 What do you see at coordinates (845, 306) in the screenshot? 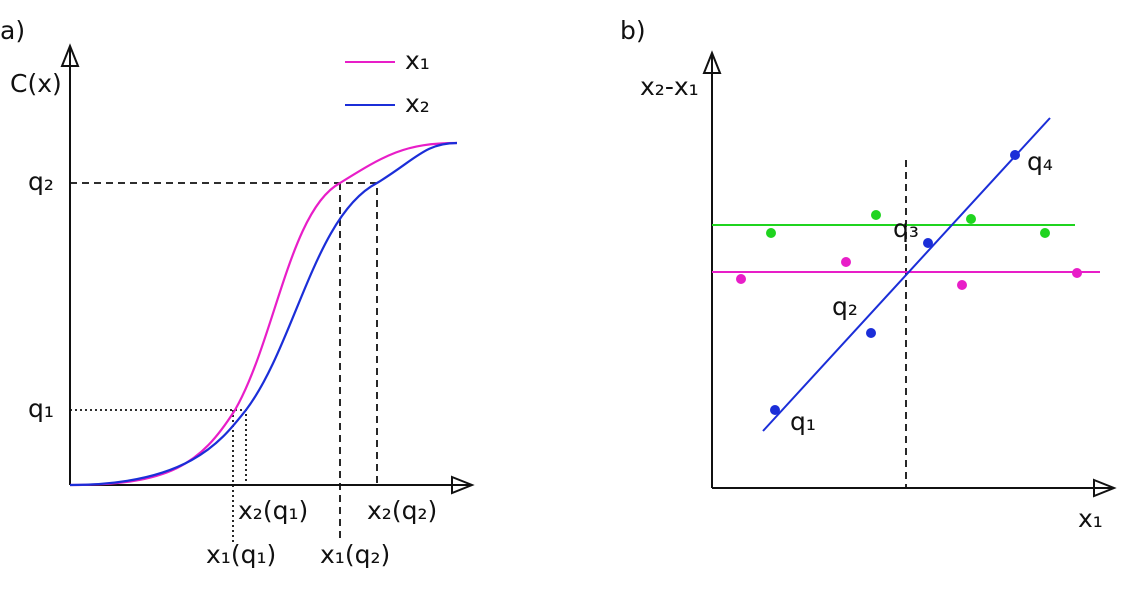
I see `point-label: q₂` at bounding box center [845, 306].